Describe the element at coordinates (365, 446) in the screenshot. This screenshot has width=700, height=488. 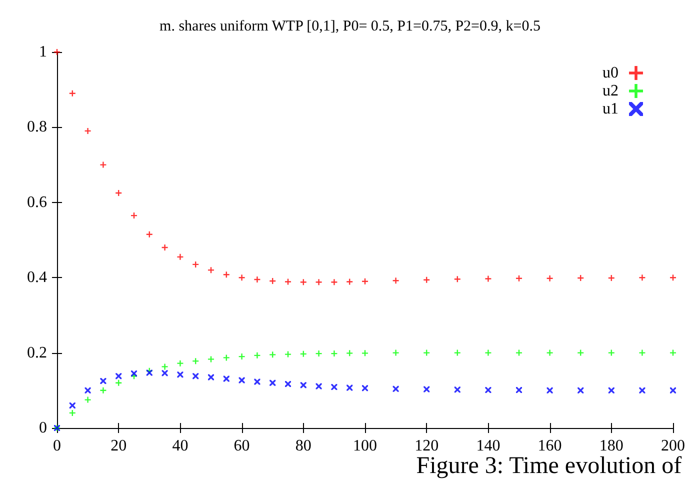
I see `x-tick-label: 100` at that location.